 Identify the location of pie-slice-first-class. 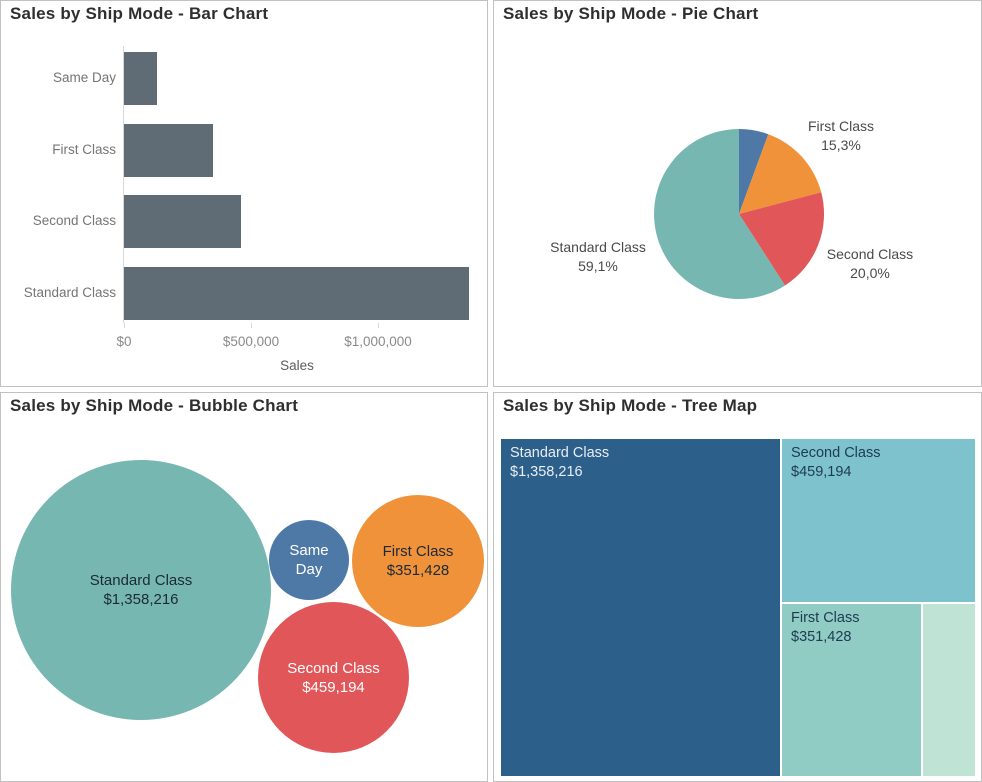
(780, 174).